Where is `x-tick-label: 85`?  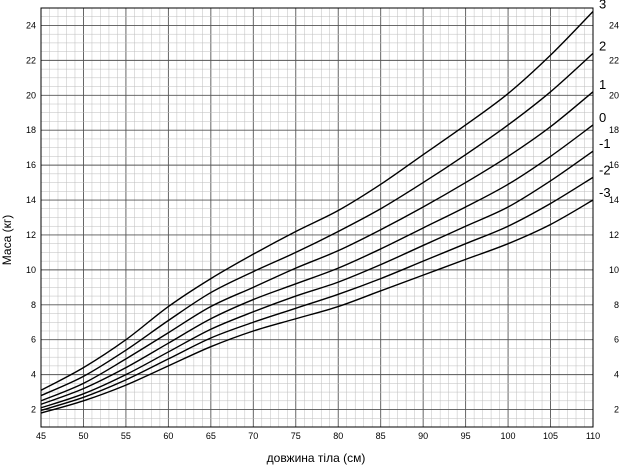
x-tick-label: 85 is located at coordinates (381, 436).